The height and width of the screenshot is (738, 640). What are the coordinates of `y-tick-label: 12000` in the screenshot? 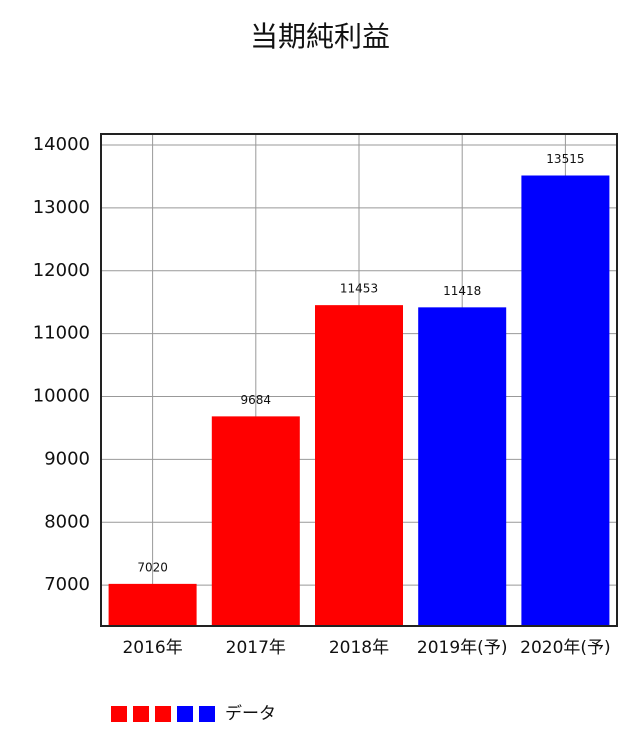 It's located at (61, 270).